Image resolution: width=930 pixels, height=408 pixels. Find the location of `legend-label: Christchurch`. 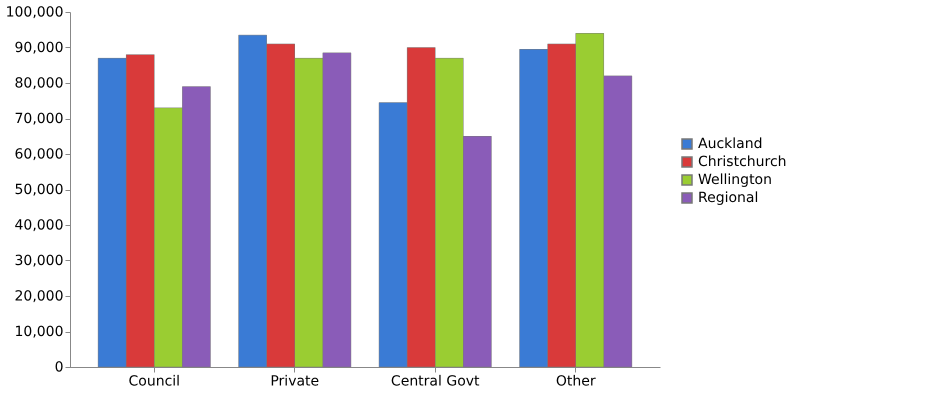

legend-label: Christchurch is located at coordinates (742, 162).